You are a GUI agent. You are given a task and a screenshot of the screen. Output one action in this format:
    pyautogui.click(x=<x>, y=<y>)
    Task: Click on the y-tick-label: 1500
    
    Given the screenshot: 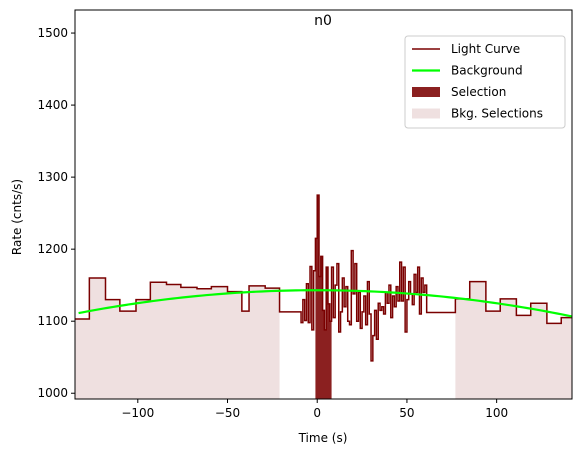 What is the action you would take?
    pyautogui.click(x=52, y=33)
    